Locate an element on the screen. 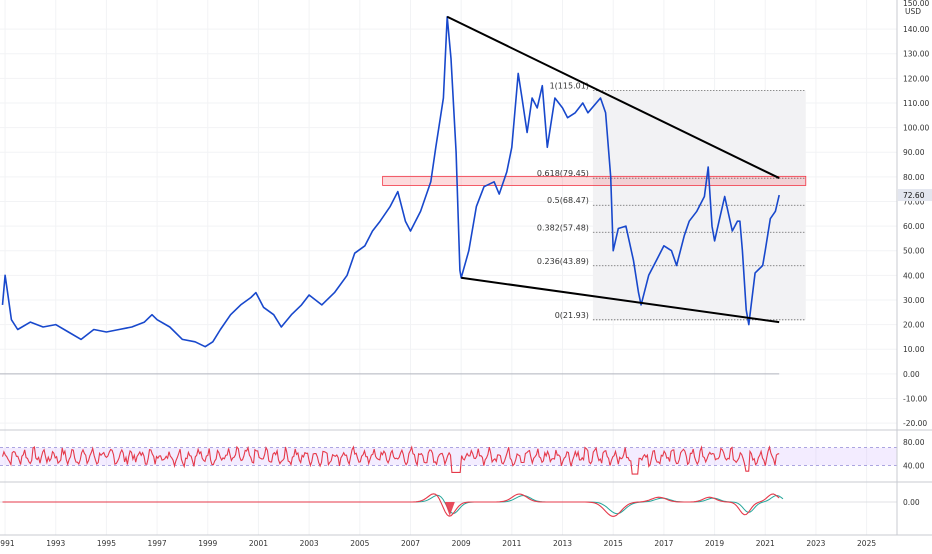 The width and height of the screenshot is (932, 554). x-tick-label: 1995 is located at coordinates (106, 543).